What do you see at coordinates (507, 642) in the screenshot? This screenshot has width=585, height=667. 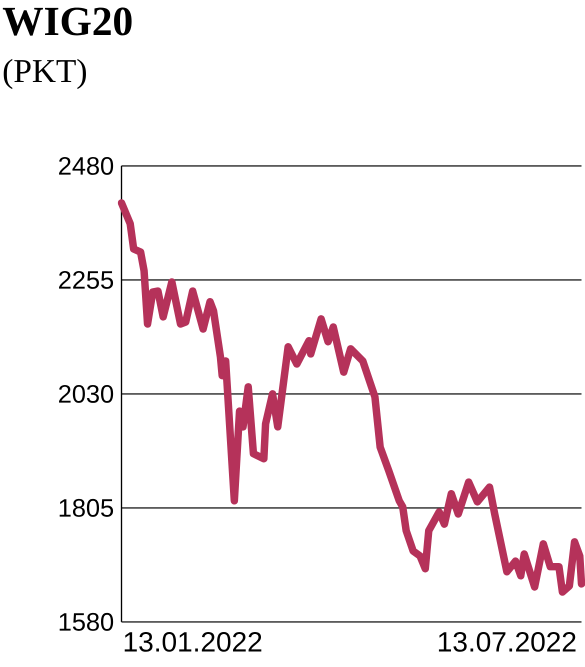 I see `x-tick-label: 13.07.2022` at bounding box center [507, 642].